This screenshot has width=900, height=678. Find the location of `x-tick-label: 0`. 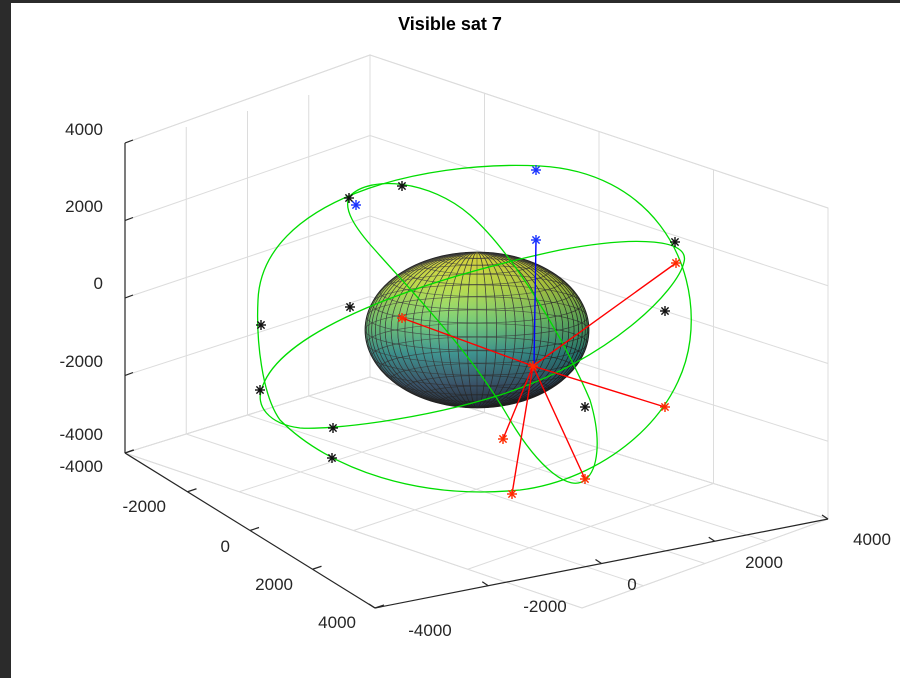

x-tick-label: 0 is located at coordinates (631, 584).